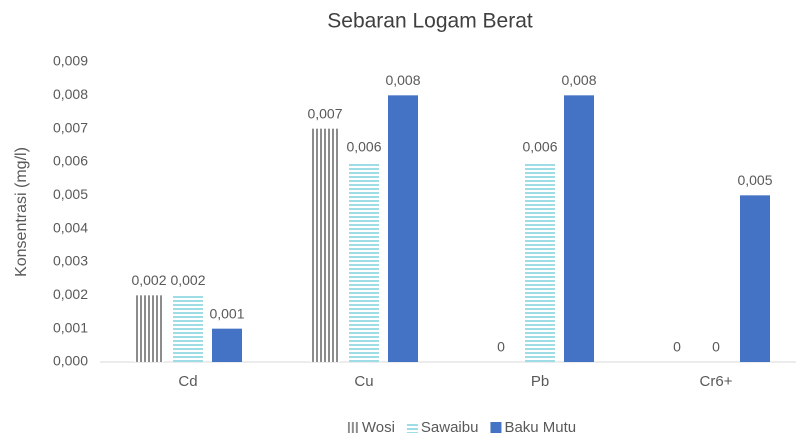 This screenshot has height=439, width=806. Describe the element at coordinates (70, 127) in the screenshot. I see `y-tick-label: 0,007` at that location.